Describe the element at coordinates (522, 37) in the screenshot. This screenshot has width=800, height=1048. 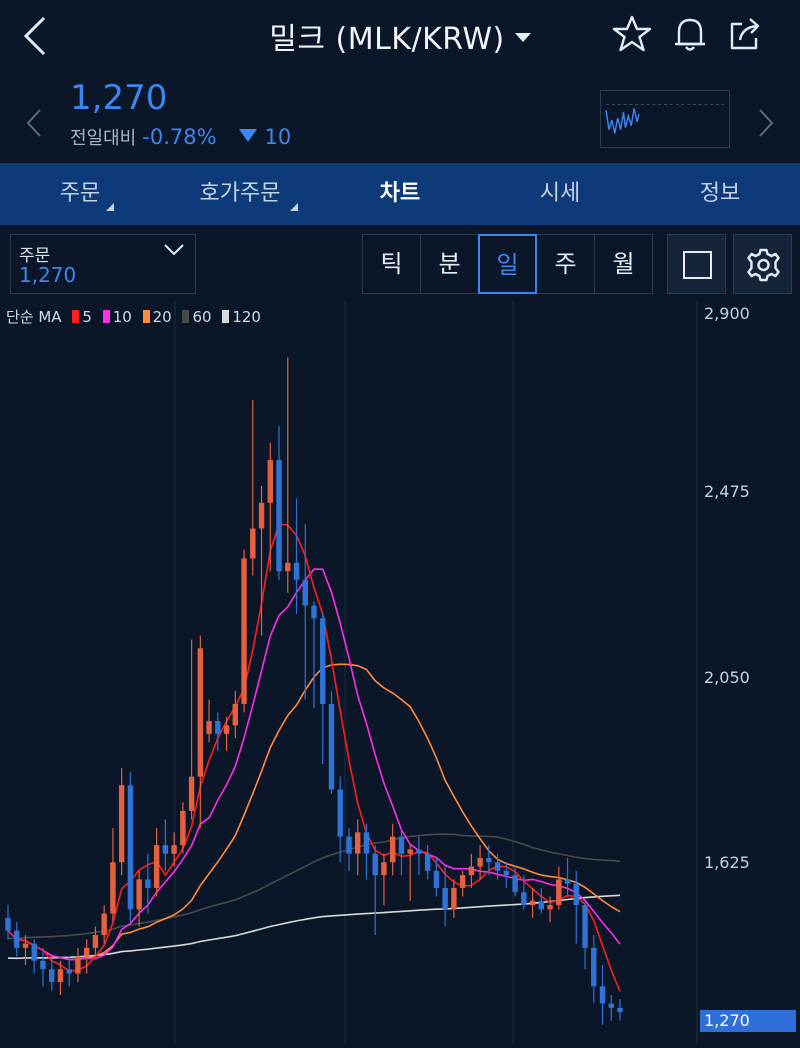
I see `title-dropdown-caret-icon` at that location.